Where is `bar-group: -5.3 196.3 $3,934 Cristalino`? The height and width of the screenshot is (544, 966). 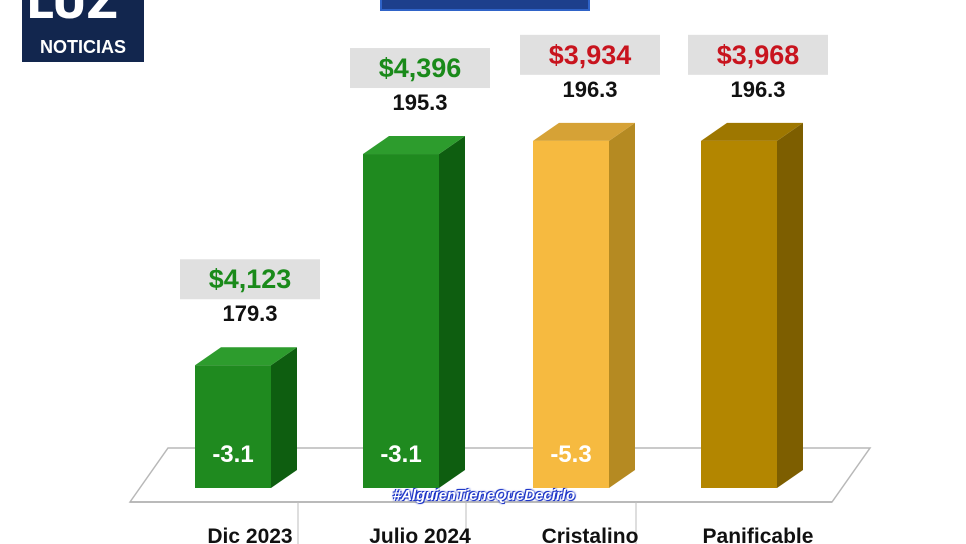
bar-group: -5.3 196.3 $3,934 Cristalino is located at coordinates (590, 289).